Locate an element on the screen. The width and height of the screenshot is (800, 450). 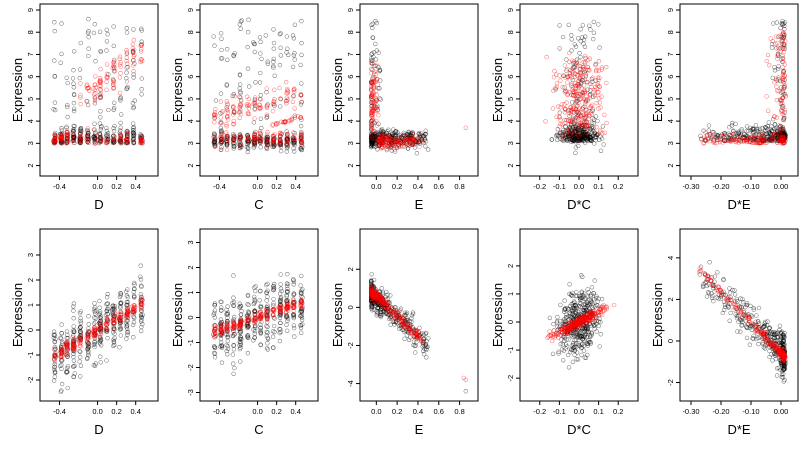
y-tick-label: 9 is located at coordinates (30, 10).